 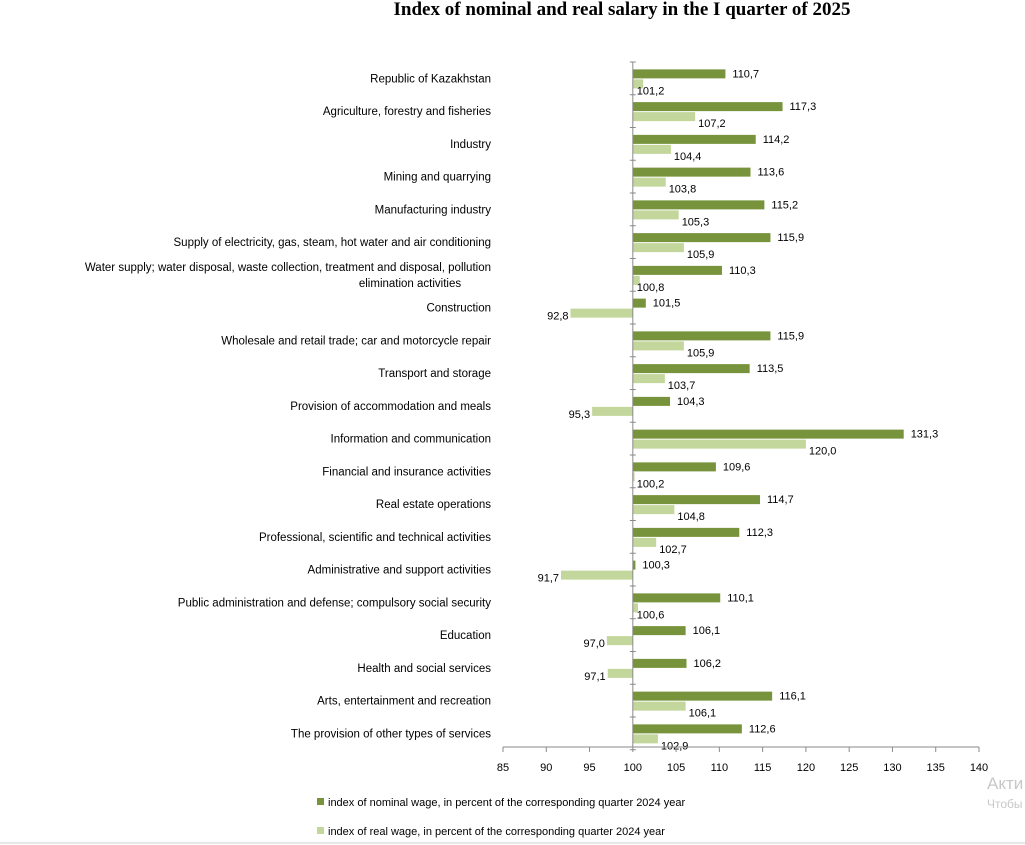 What do you see at coordinates (712, 124) in the screenshot?
I see `real-value-label: 107,2` at bounding box center [712, 124].